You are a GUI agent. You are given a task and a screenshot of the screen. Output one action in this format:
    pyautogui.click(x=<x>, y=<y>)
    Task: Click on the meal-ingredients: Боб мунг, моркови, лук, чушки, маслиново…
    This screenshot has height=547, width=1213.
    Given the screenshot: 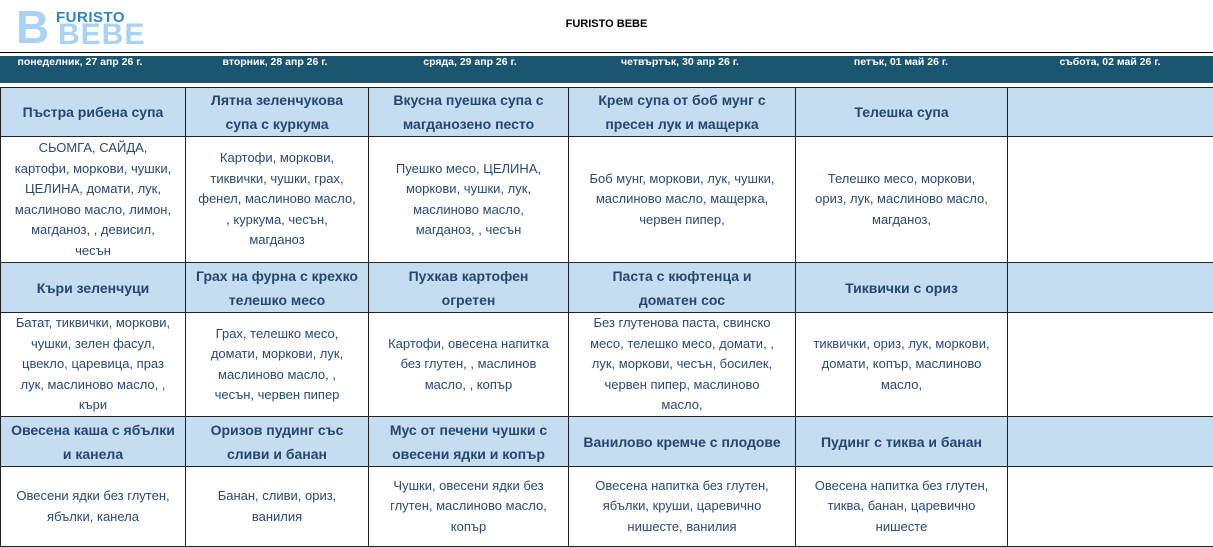 What is the action you would take?
    pyautogui.click(x=682, y=200)
    